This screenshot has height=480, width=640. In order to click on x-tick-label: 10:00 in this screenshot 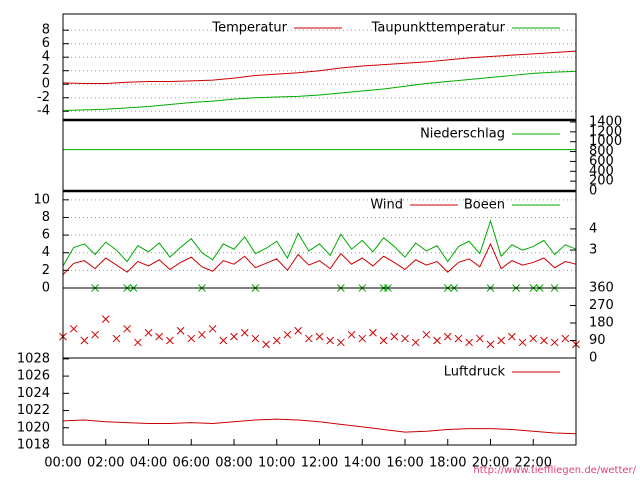, I will do `click(276, 463)`.